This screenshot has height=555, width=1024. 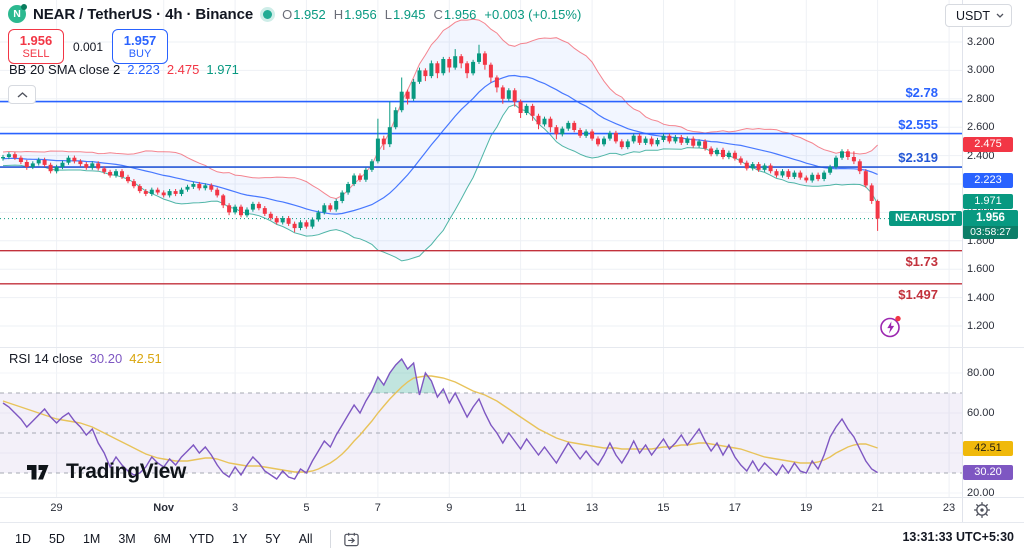 What do you see at coordinates (145, 358) in the screenshot?
I see `rsi-ma-value: 42.51` at bounding box center [145, 358].